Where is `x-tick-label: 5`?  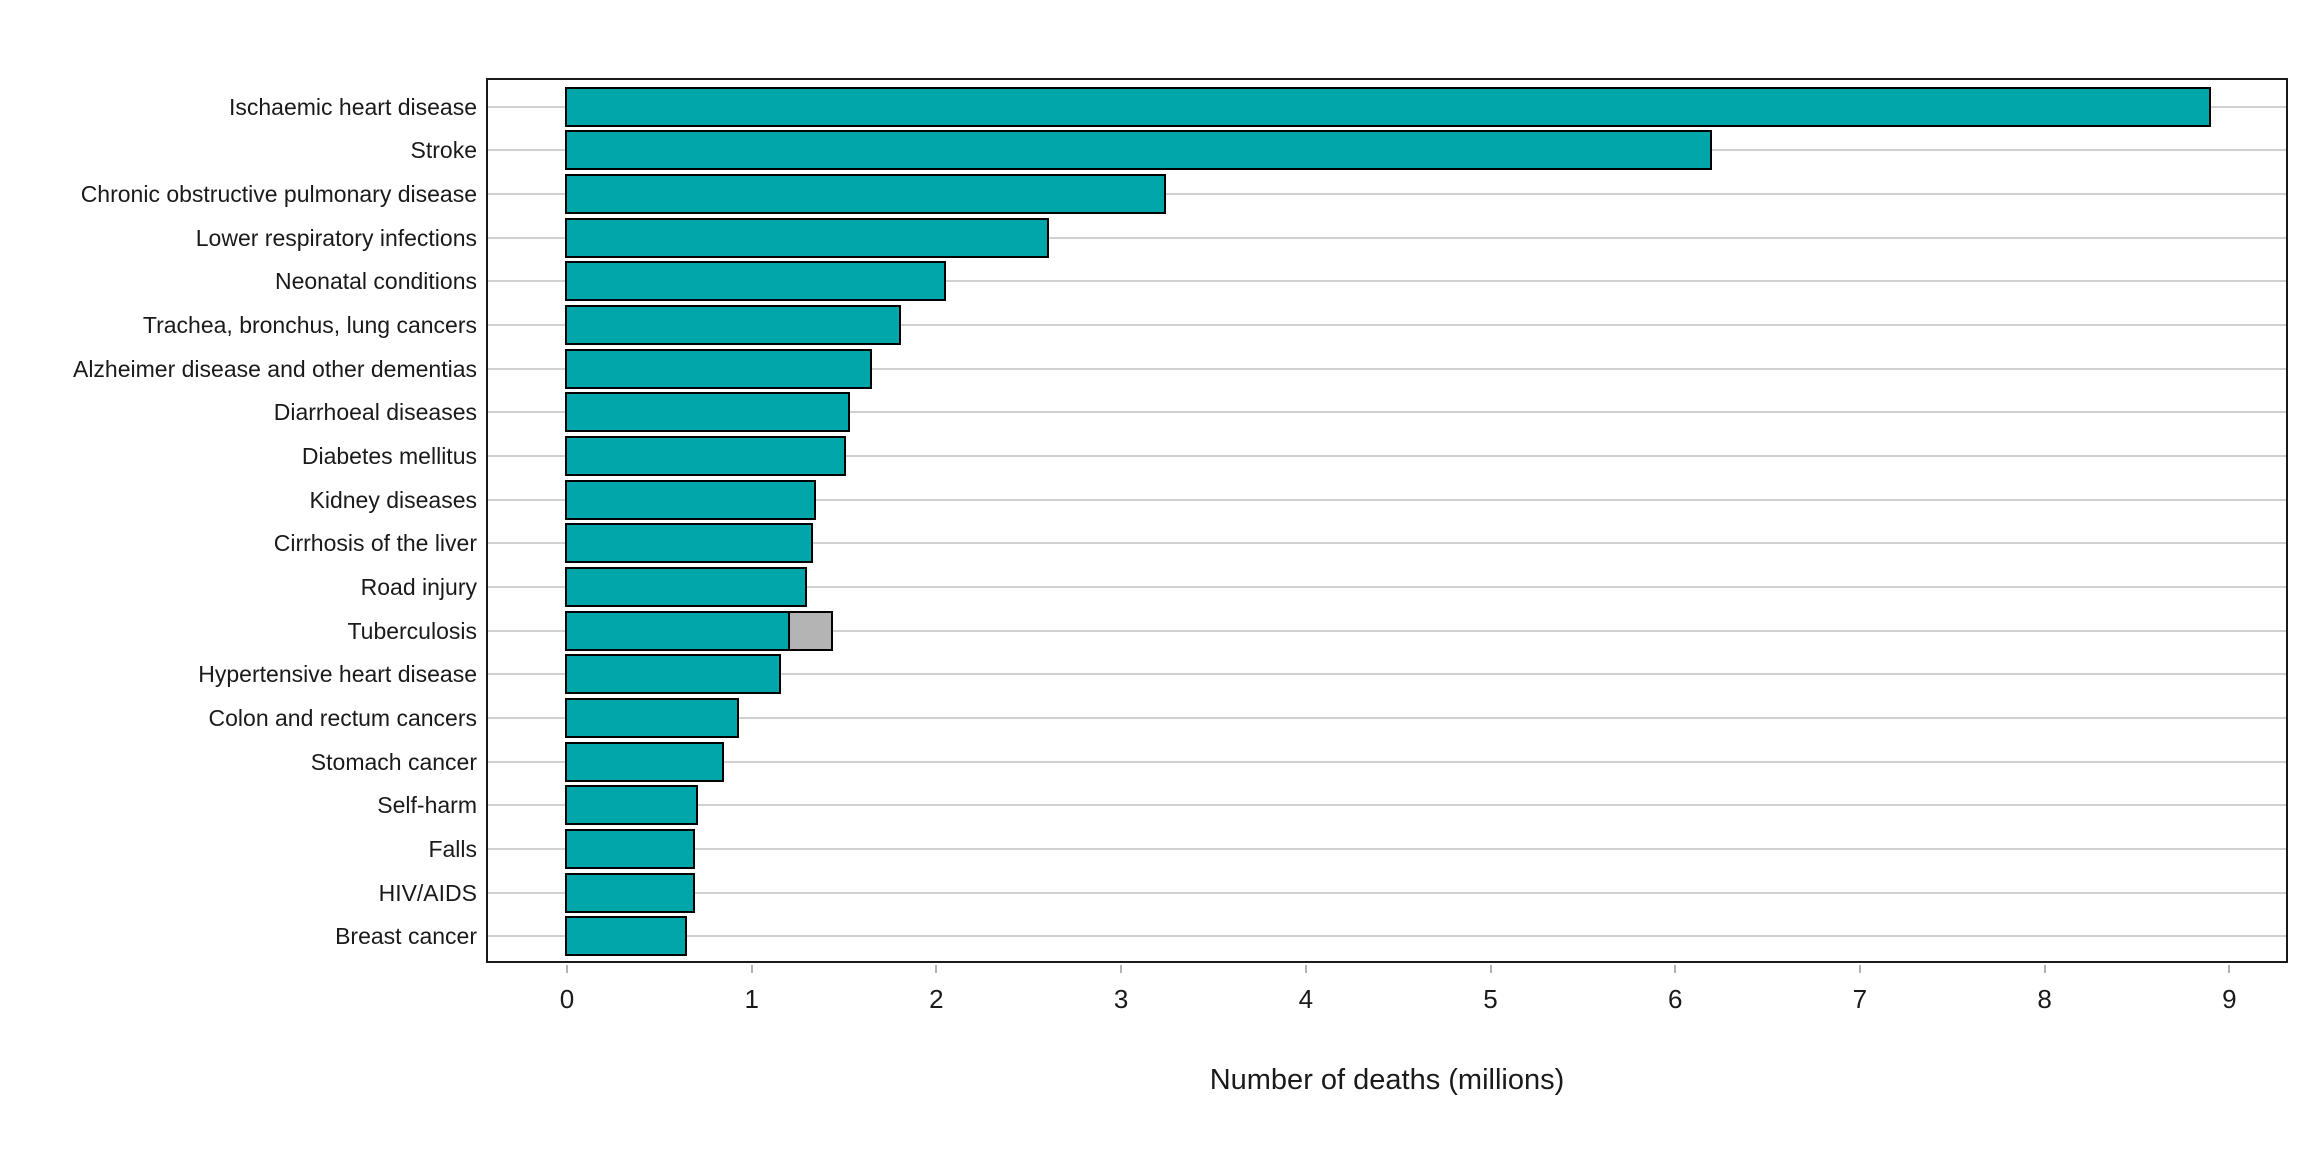
x-tick-label: 5 is located at coordinates (1490, 999).